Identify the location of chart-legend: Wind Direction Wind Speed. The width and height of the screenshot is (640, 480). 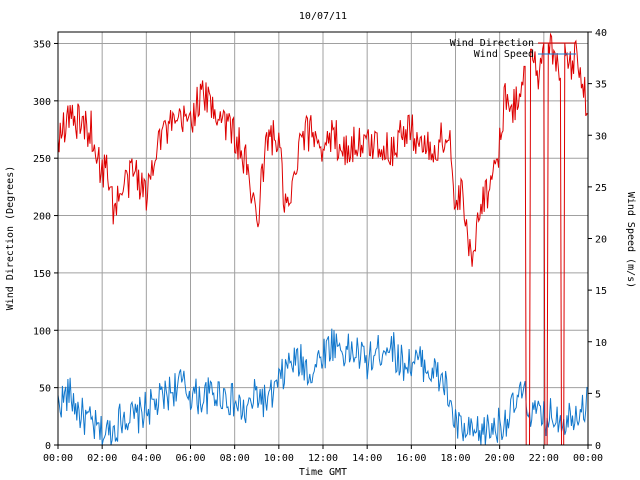
(513, 49).